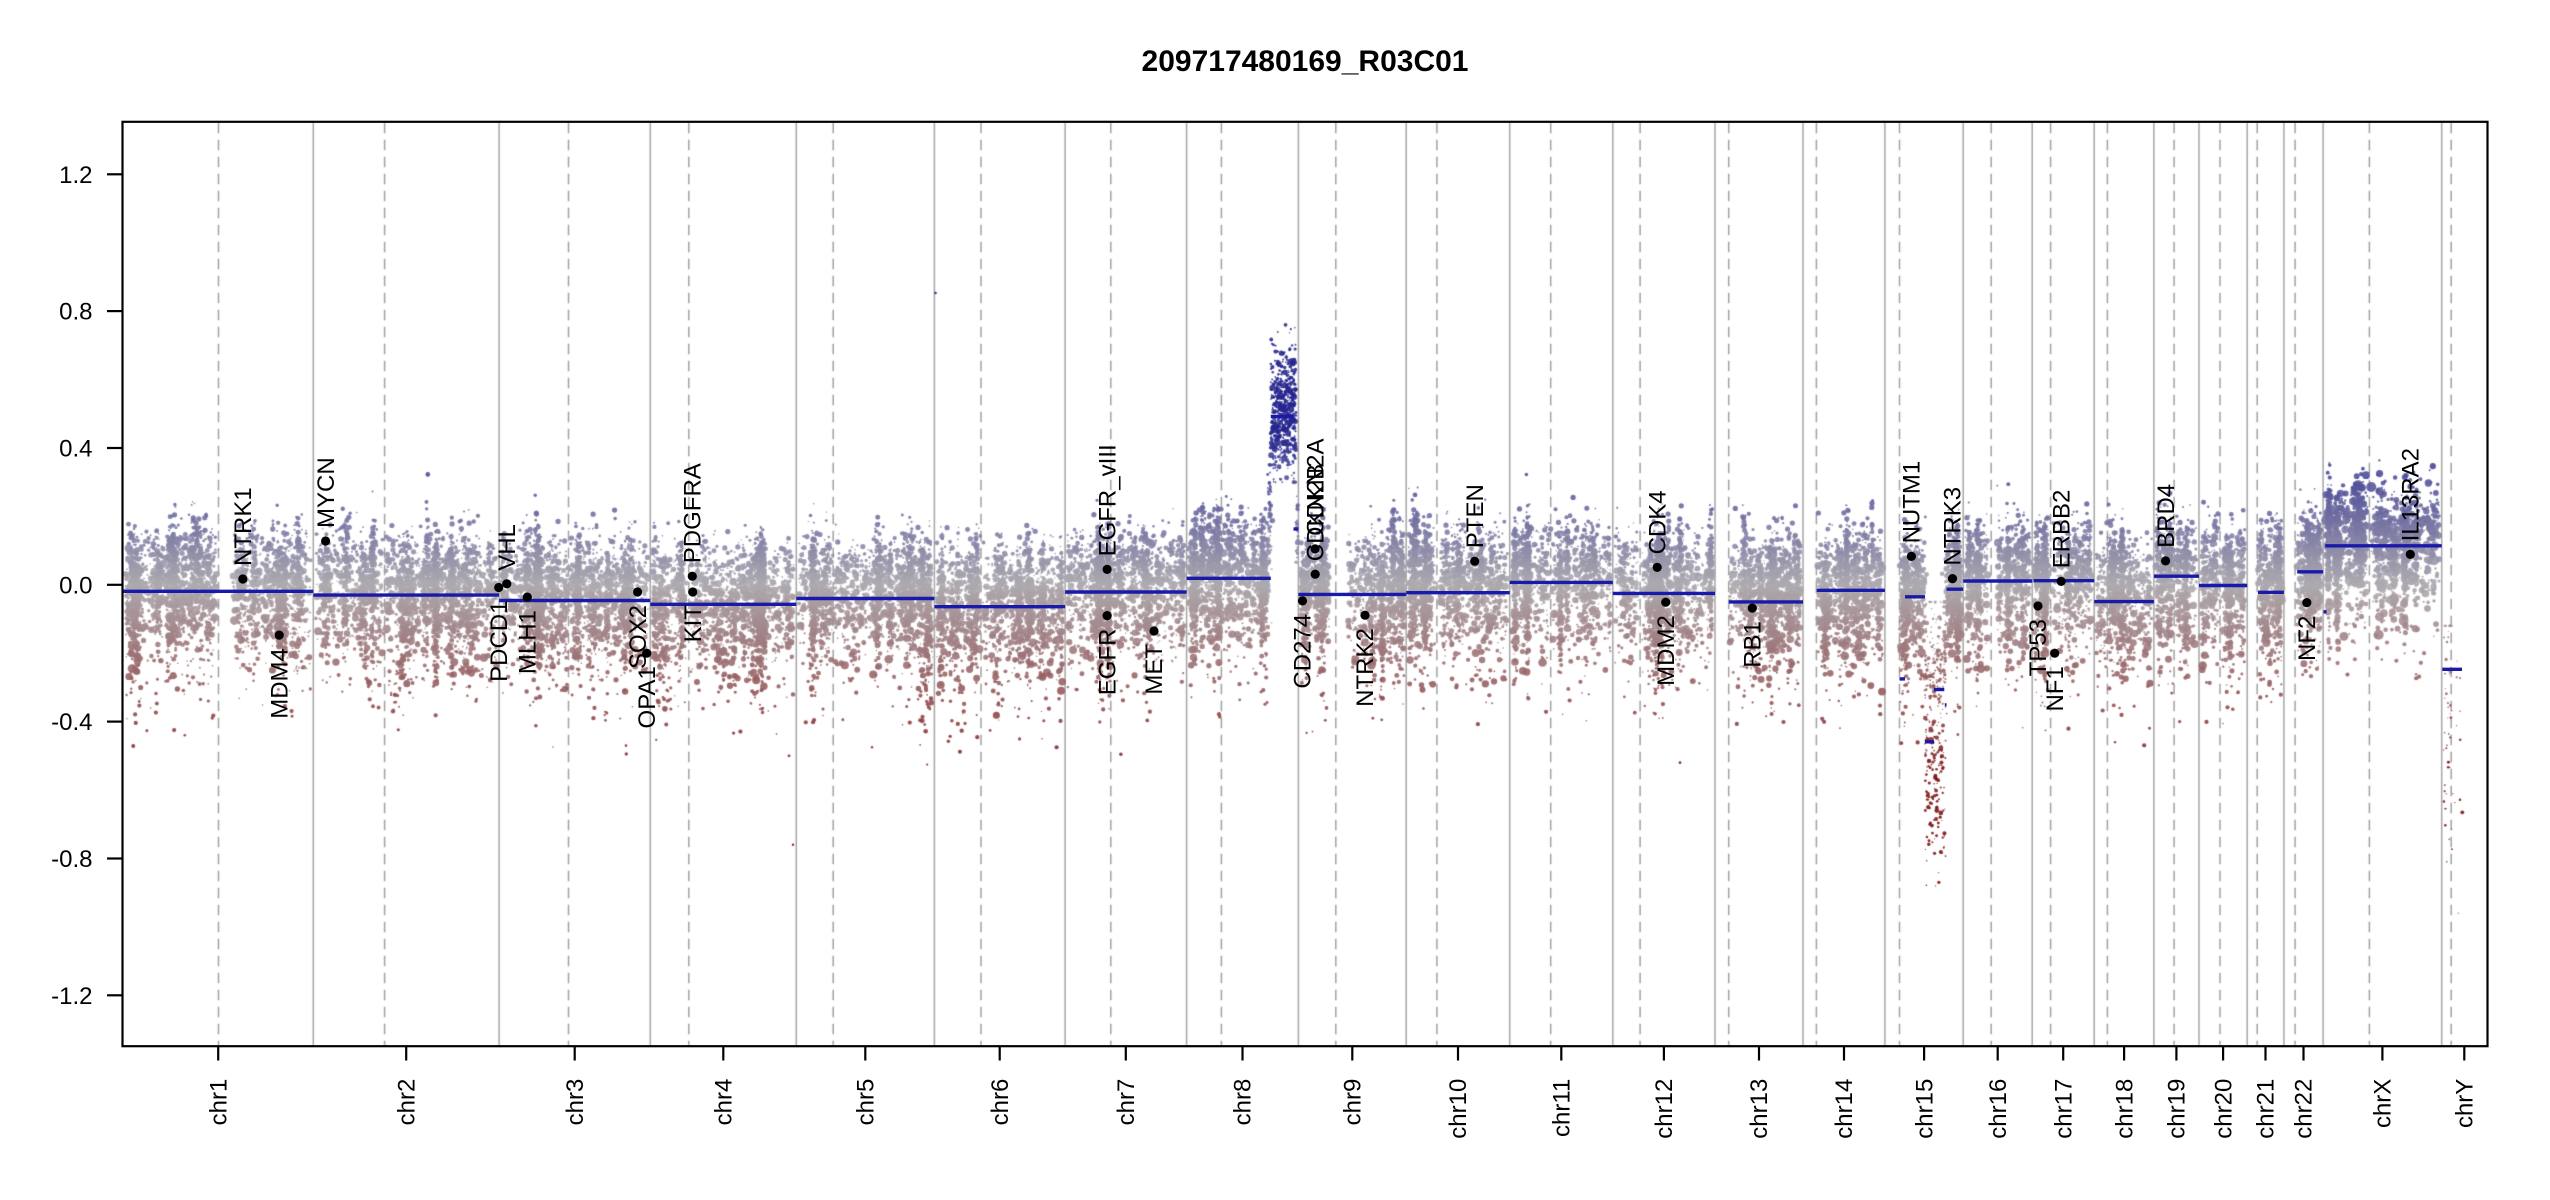 The height and width of the screenshot is (1200, 2550). Describe the element at coordinates (71, 722) in the screenshot. I see `svg-text: -0.4` at that location.